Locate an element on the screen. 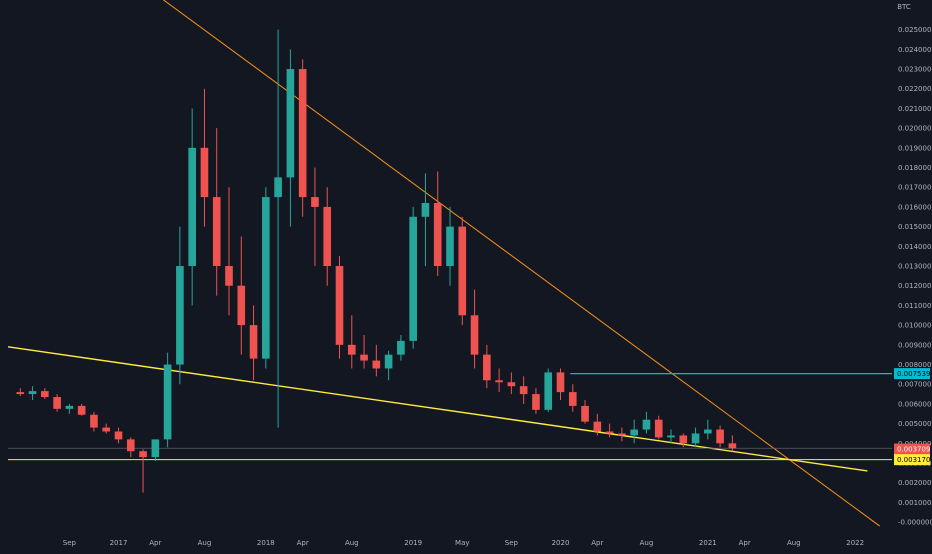 This screenshot has width=932, height=554. y-tick-label: 0.010000 is located at coordinates (914, 326).